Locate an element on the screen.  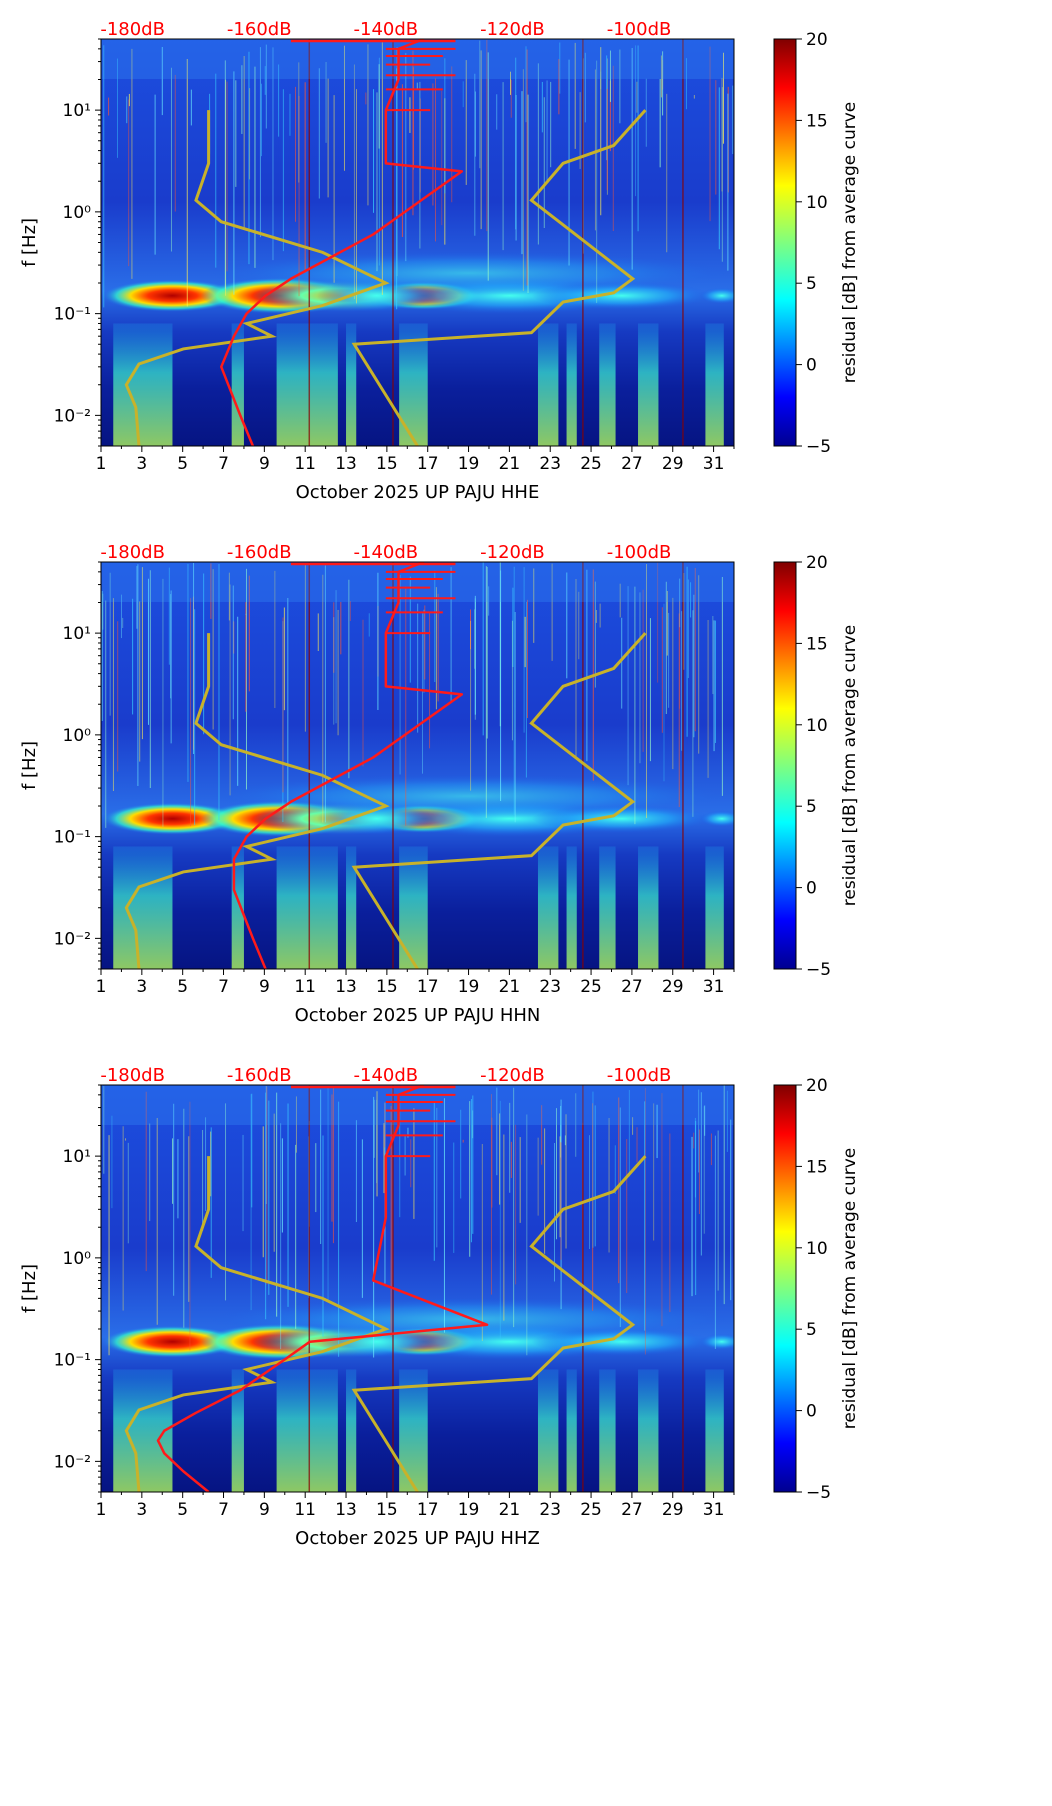
x-tick-label: 31 is located at coordinates (714, 987).